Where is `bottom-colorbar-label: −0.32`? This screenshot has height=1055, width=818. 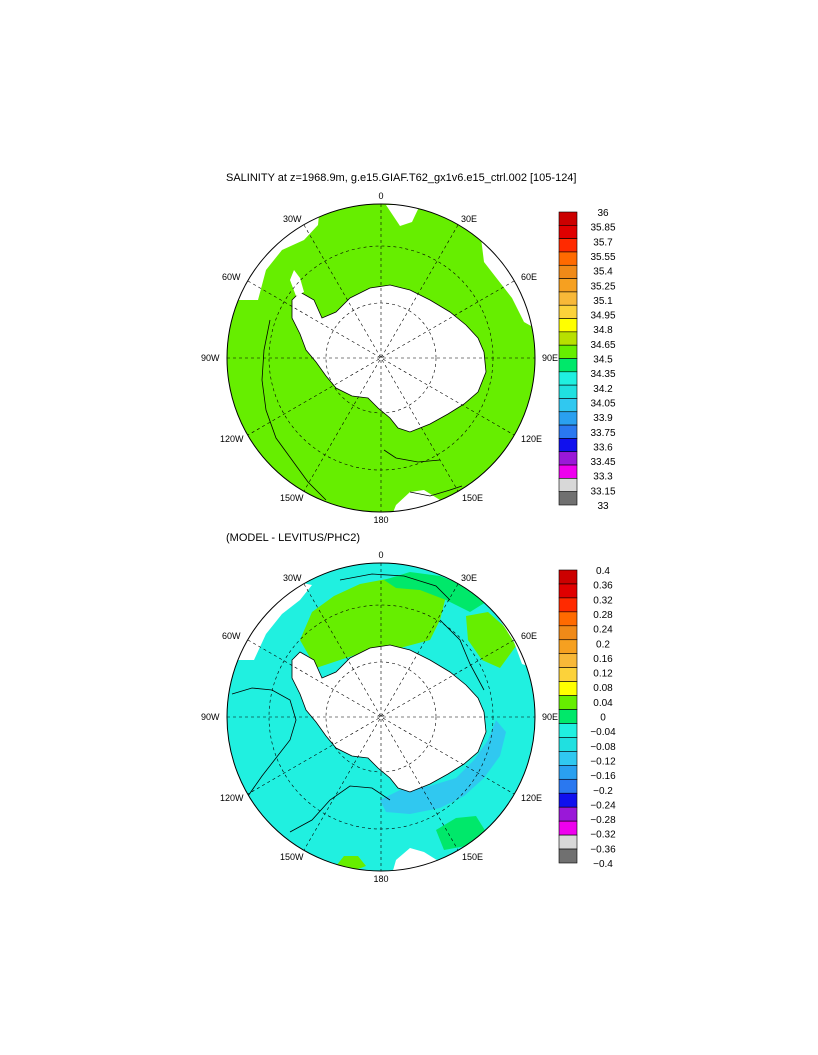
bottom-colorbar-label: −0.32 is located at coordinates (603, 835).